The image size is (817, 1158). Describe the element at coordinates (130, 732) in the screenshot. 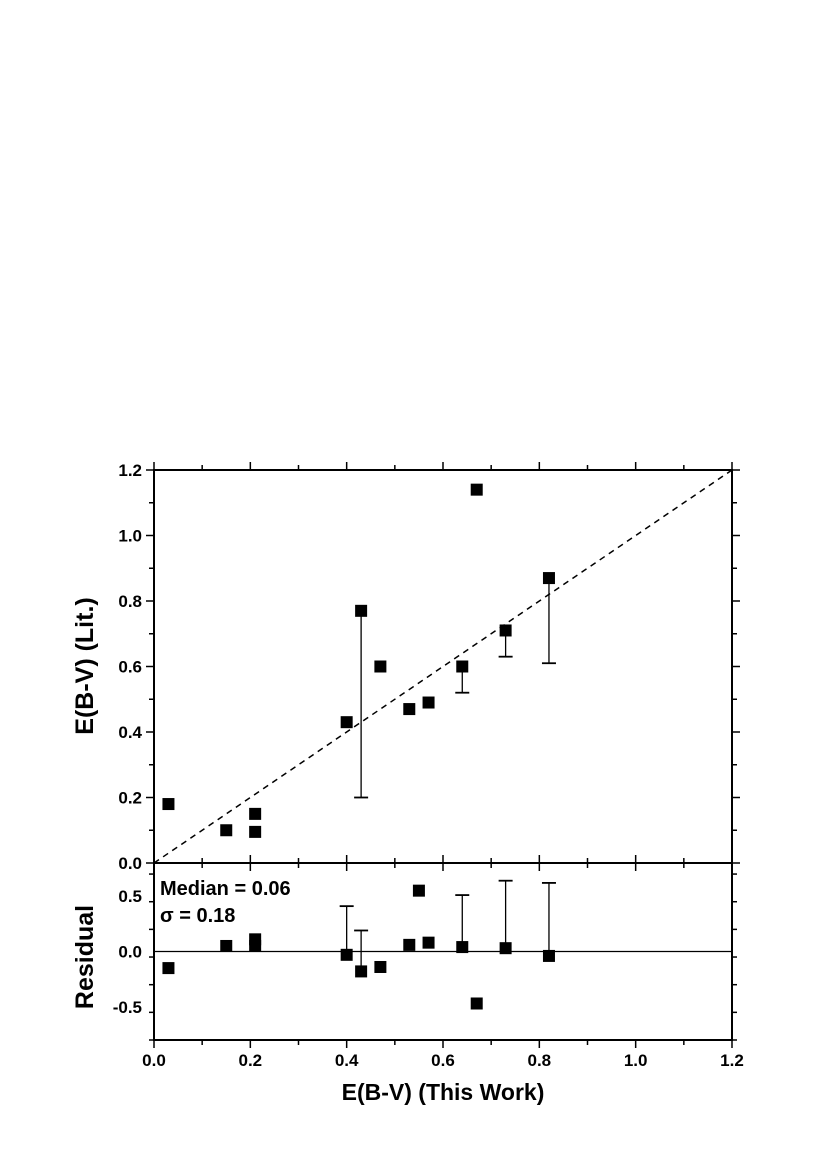

I see `main-y-tick-label: 0.4` at that location.